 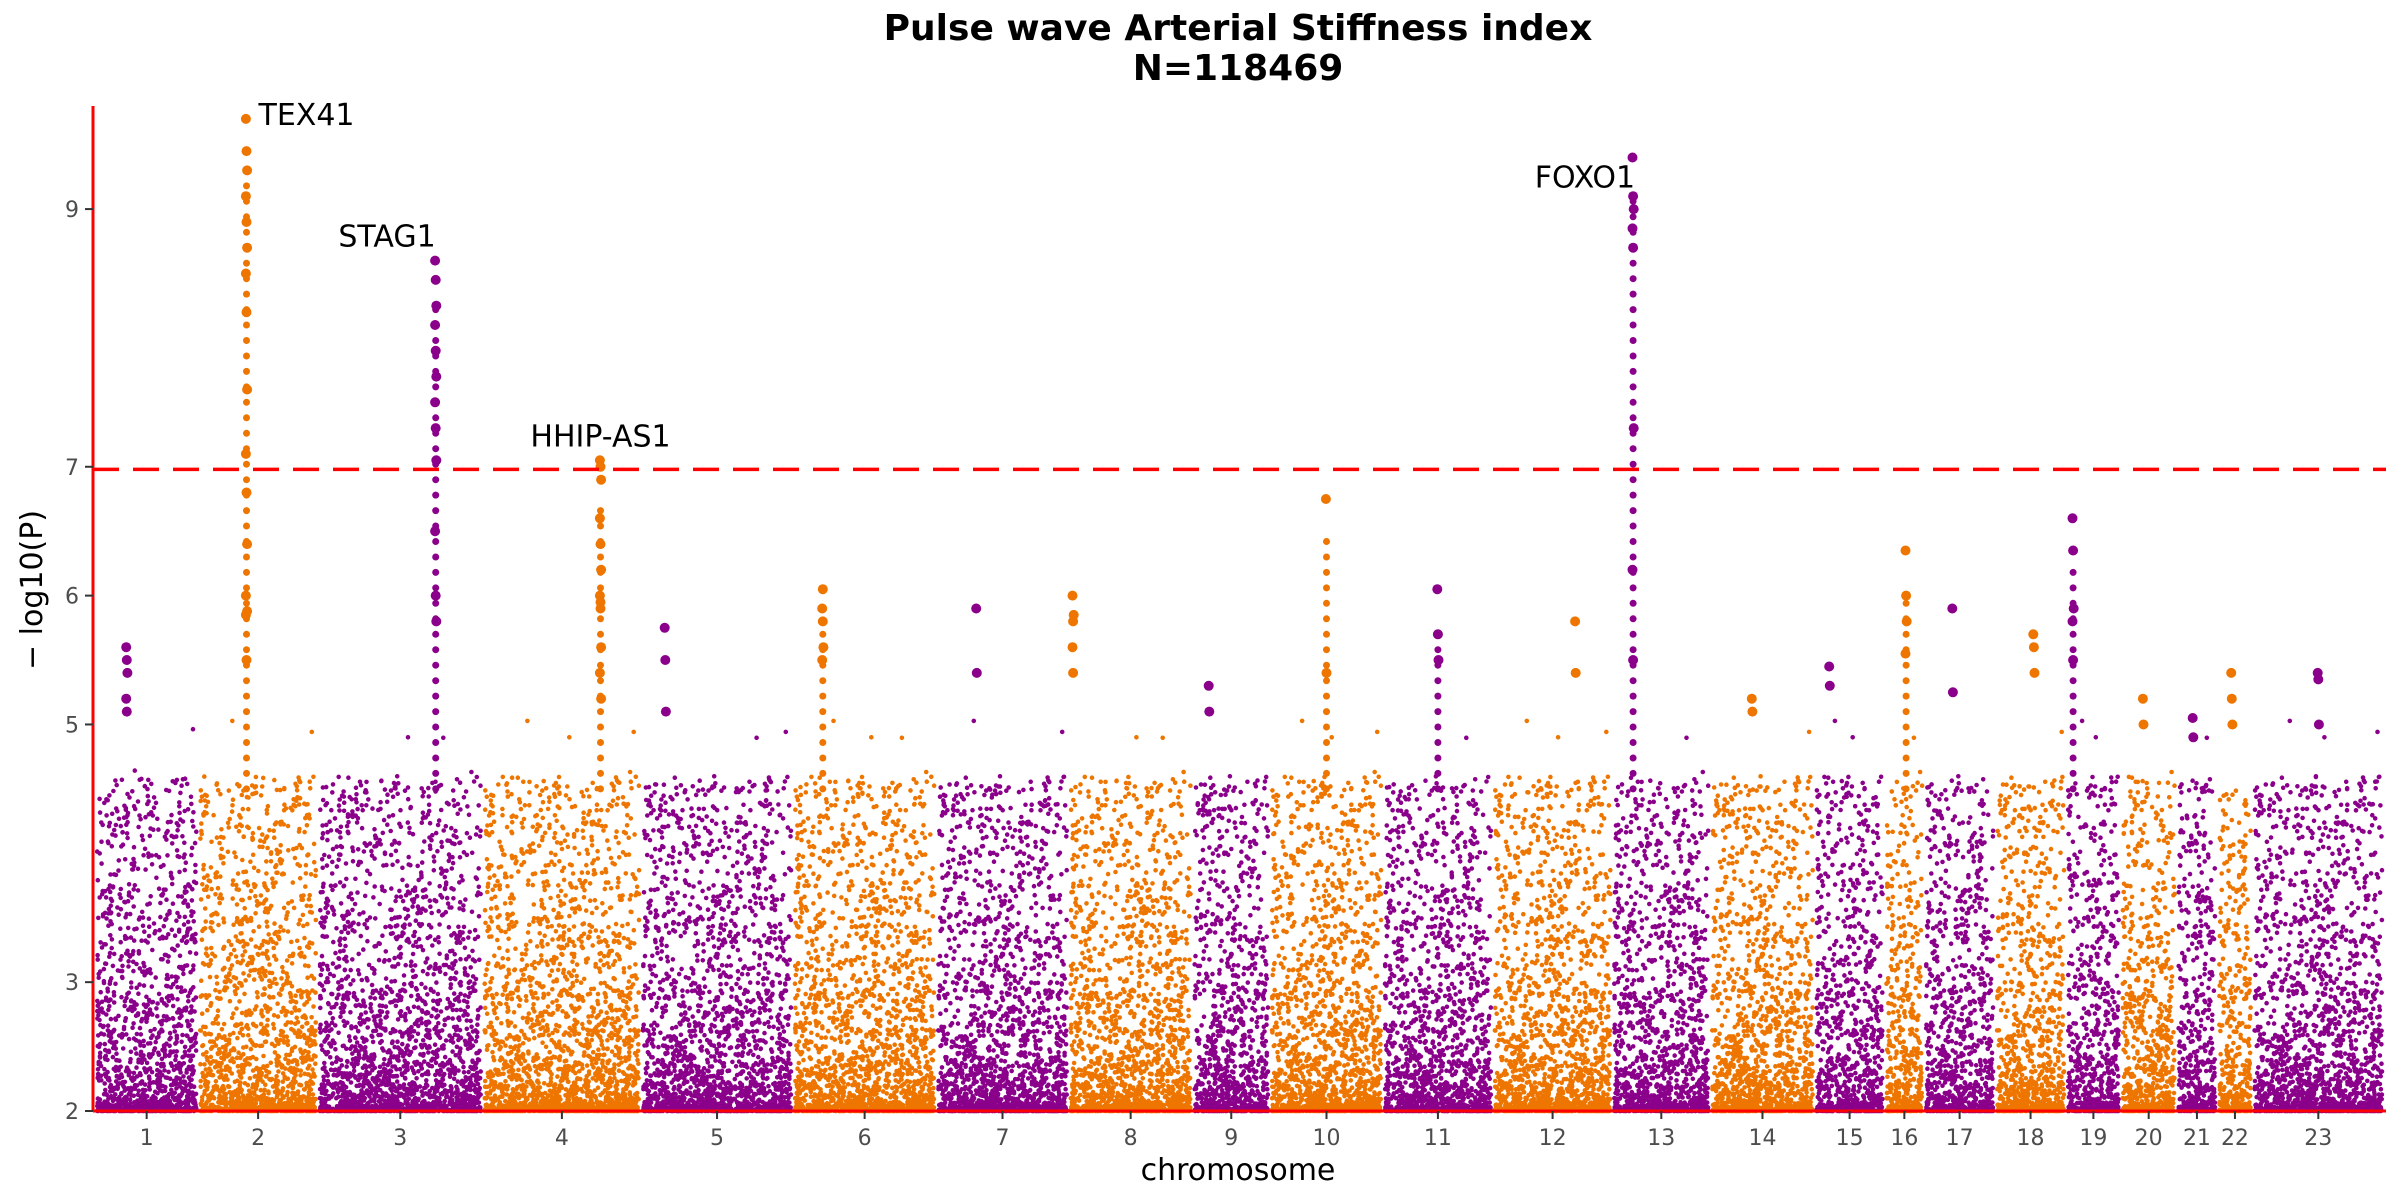 I want to click on x-axis-ticks: 1 2 3 4 5 6 7 8 9 10 11 12 13 14 15 16 17 18 19 20 21 22 23, so click(x=1236, y=1131).